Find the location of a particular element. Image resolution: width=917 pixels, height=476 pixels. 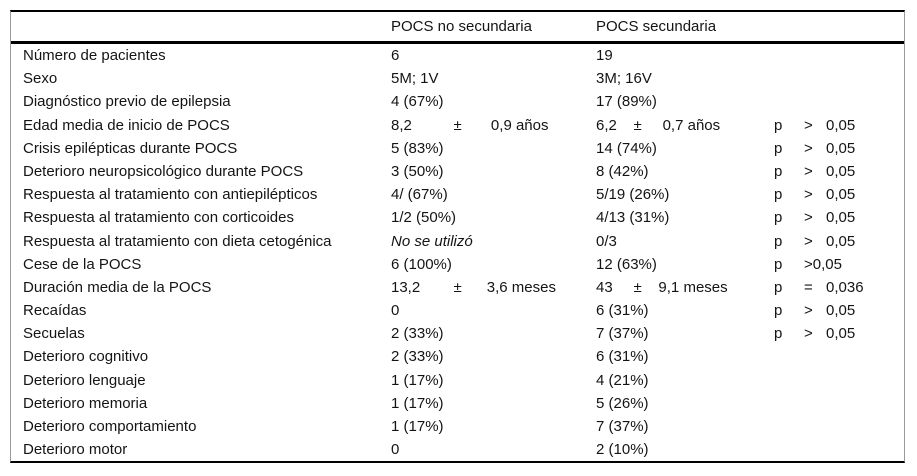

row-label: Deterioro lenguaje is located at coordinates (84, 380).